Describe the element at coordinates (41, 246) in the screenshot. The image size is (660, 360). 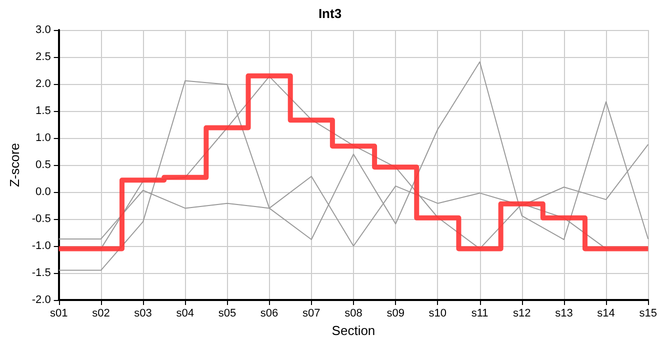
I see `y-tick-label: -1.0` at that location.